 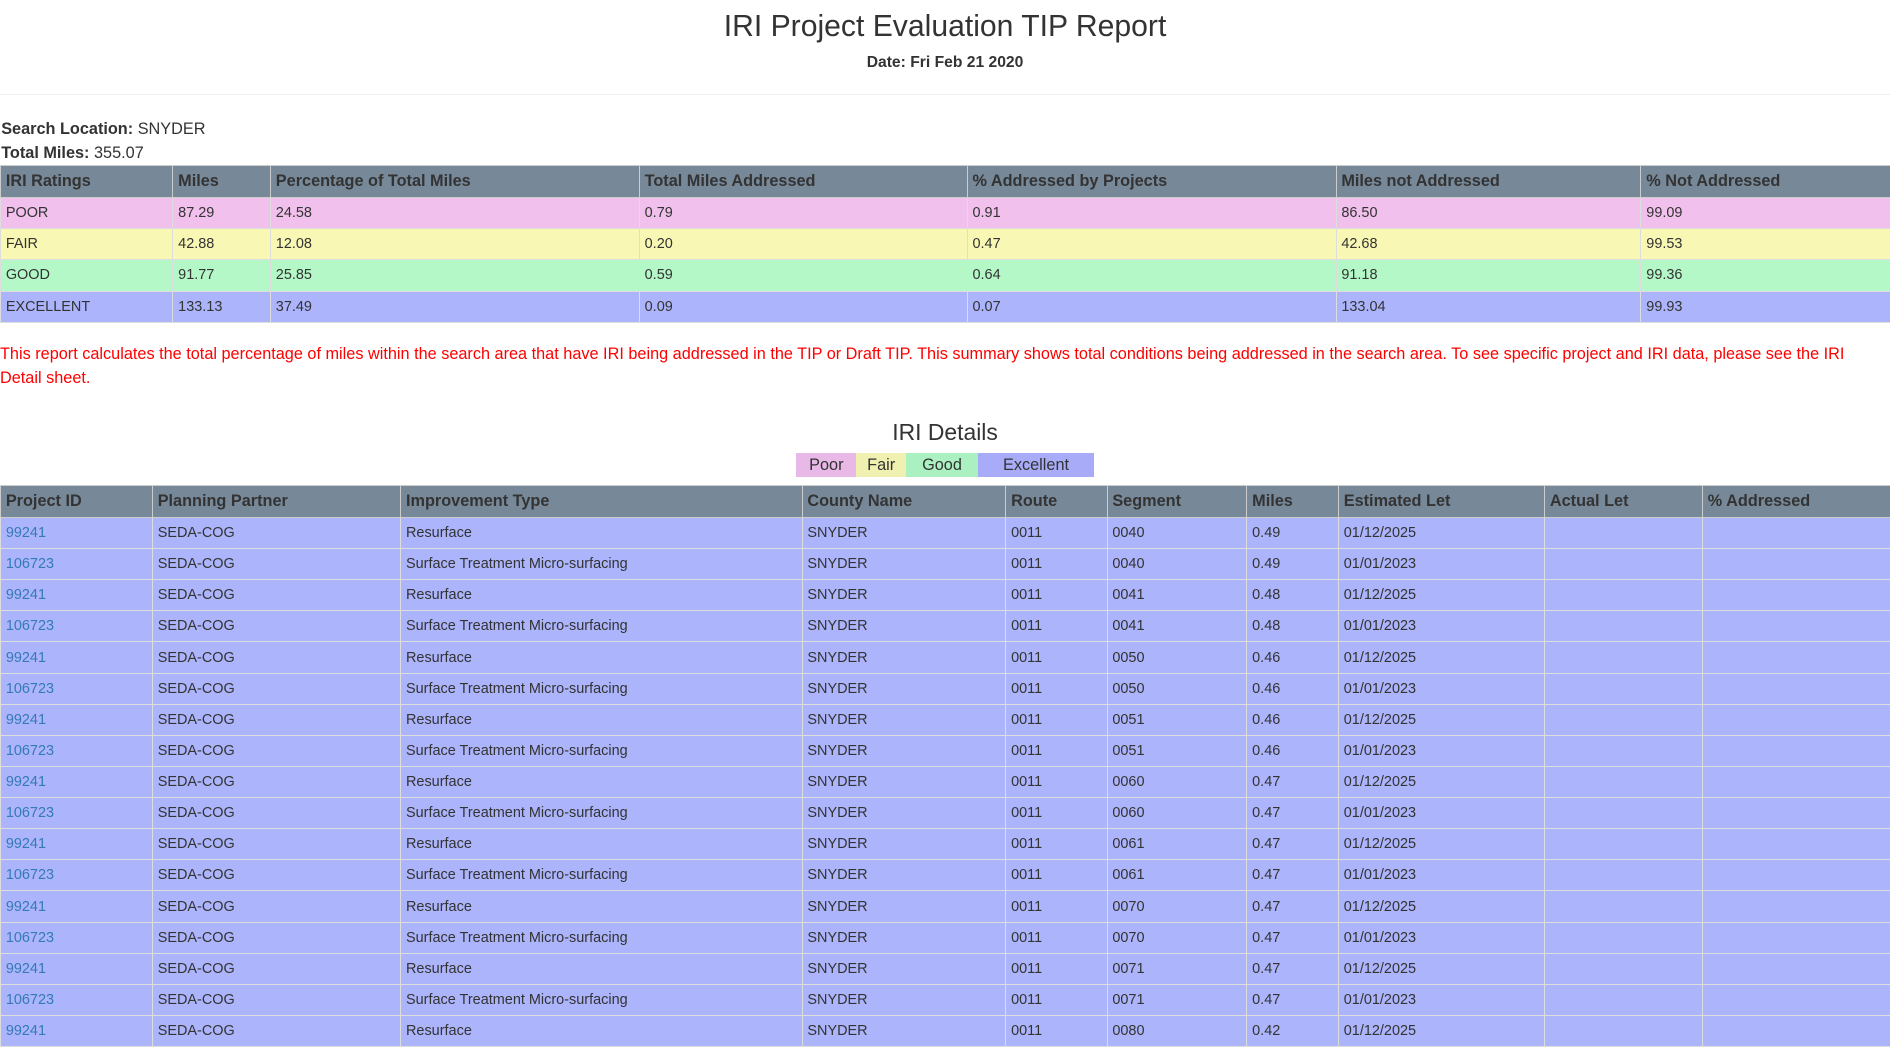 What do you see at coordinates (880, 465) in the screenshot?
I see `legend-fair: Fair` at bounding box center [880, 465].